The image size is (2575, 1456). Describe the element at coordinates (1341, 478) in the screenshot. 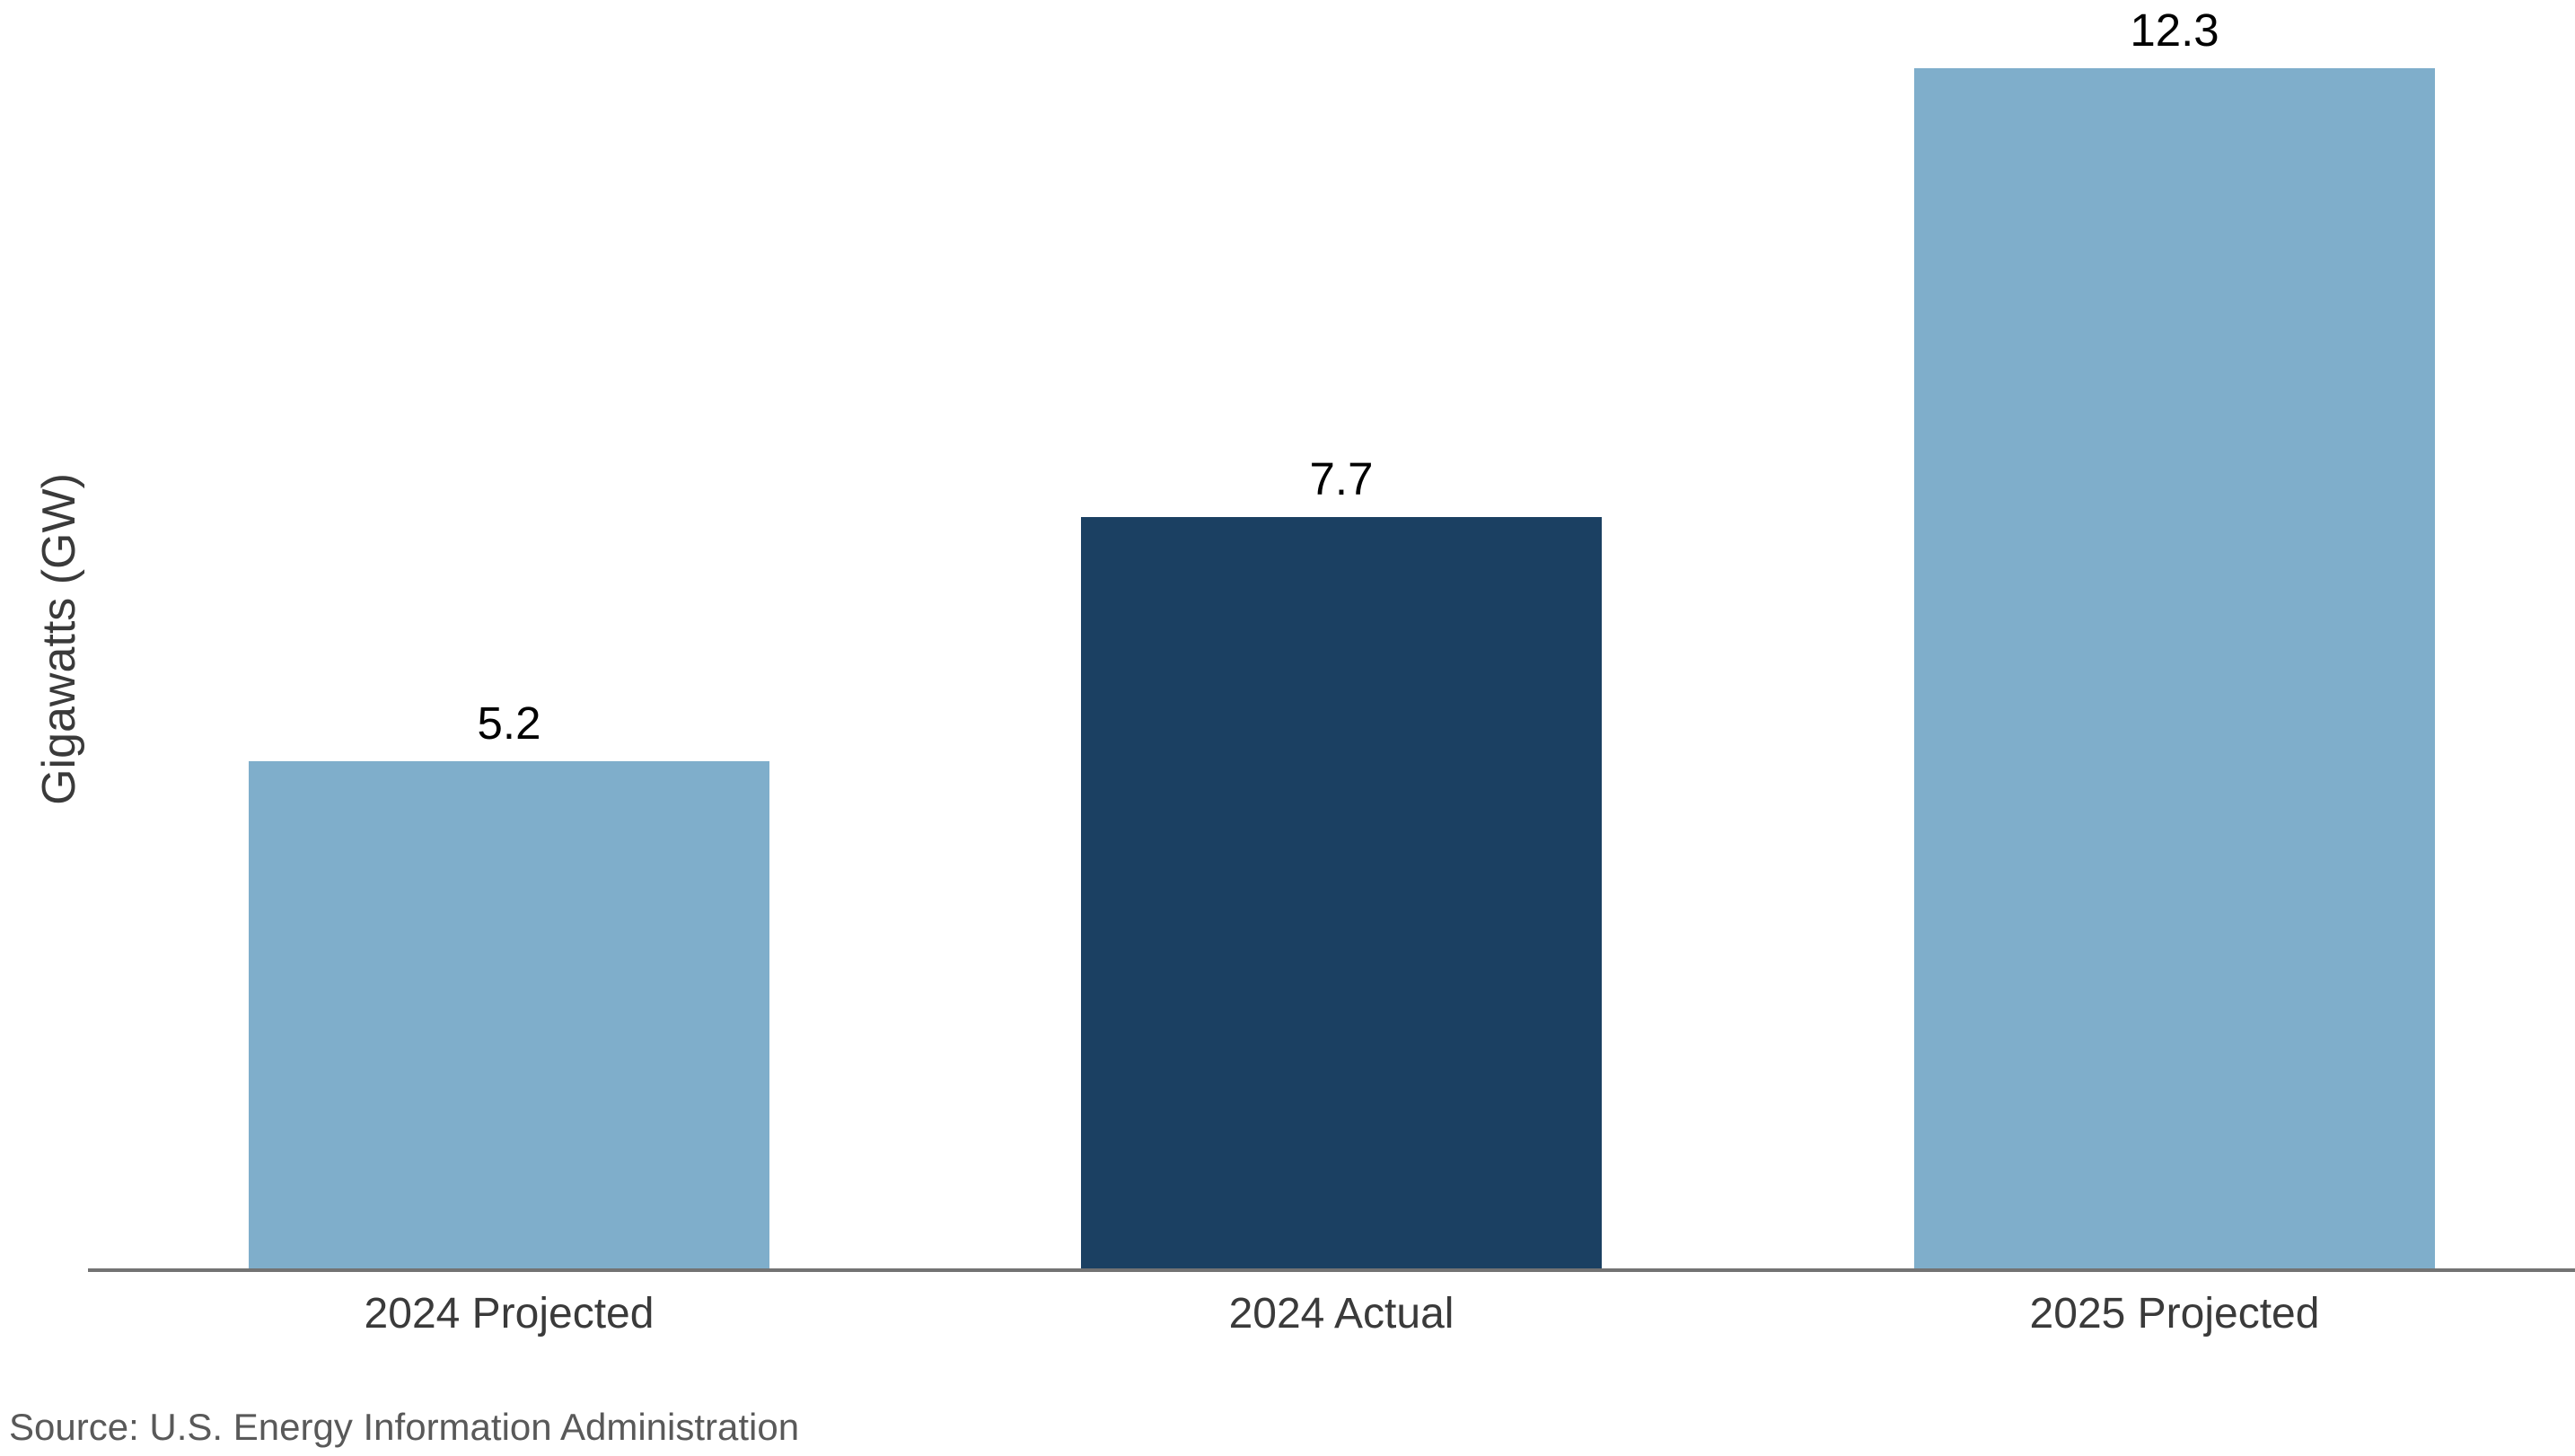

I see `bar-value-label-2024-actual: 7.7` at that location.